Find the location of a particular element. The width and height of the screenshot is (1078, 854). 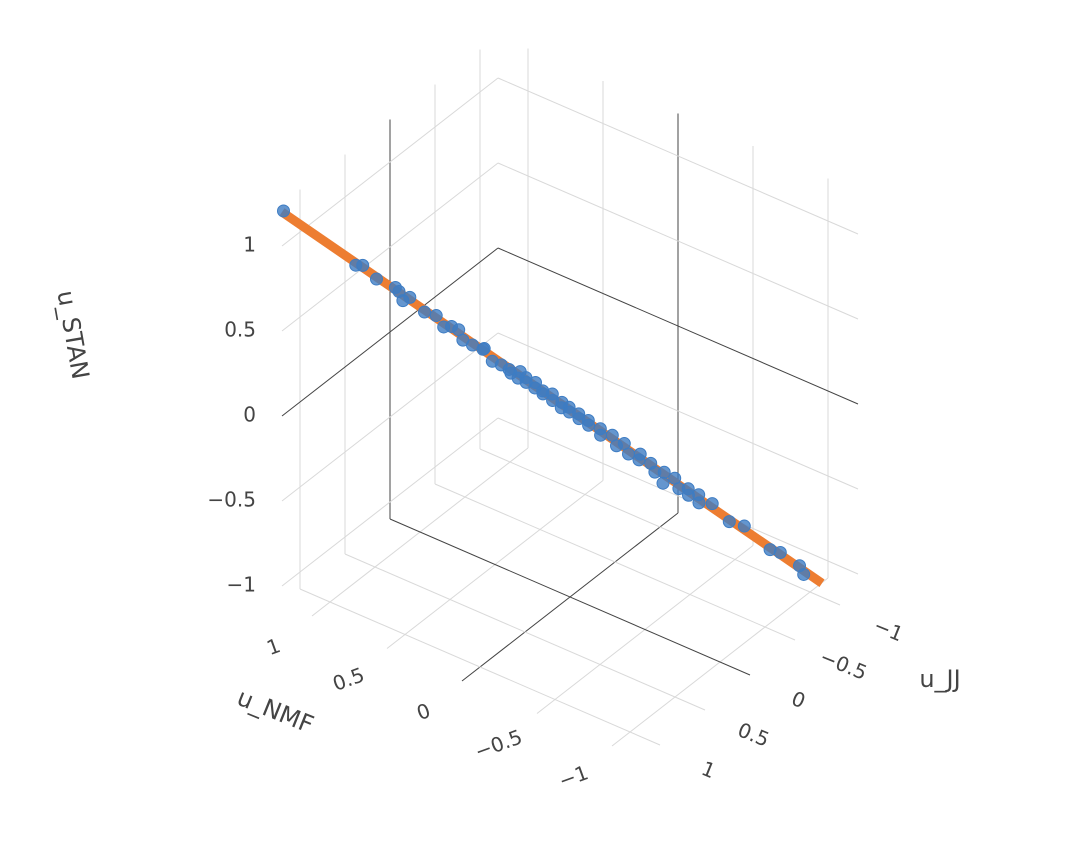

z-tick-label: −1 is located at coordinates (241, 585).